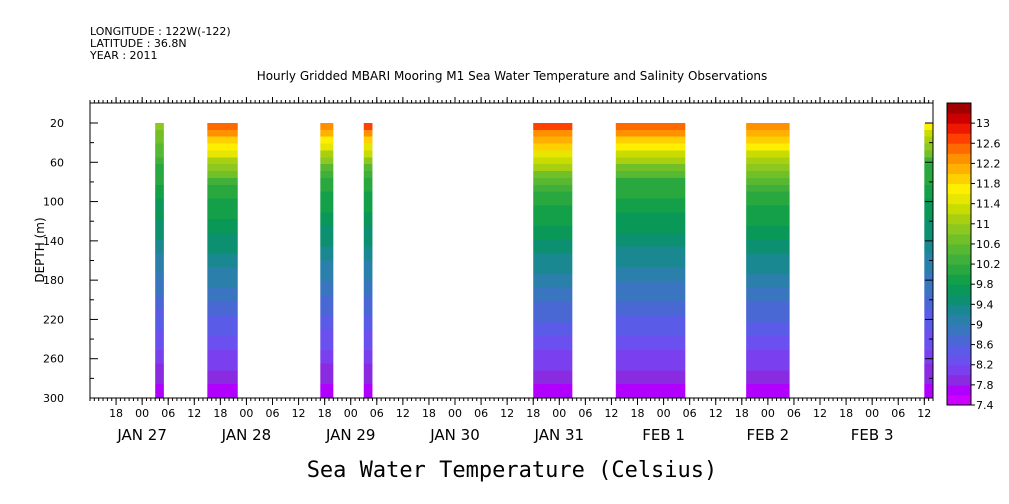 The width and height of the screenshot is (1009, 504). What do you see at coordinates (988, 264) in the screenshot?
I see `colorbar-label: 10.2` at bounding box center [988, 264].